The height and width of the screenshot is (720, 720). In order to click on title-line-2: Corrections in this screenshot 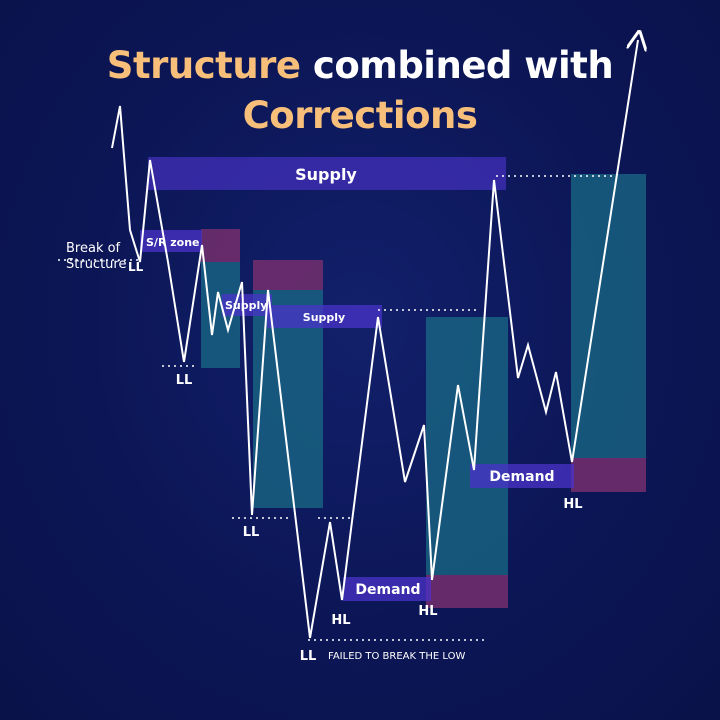, I will do `click(360, 115)`.